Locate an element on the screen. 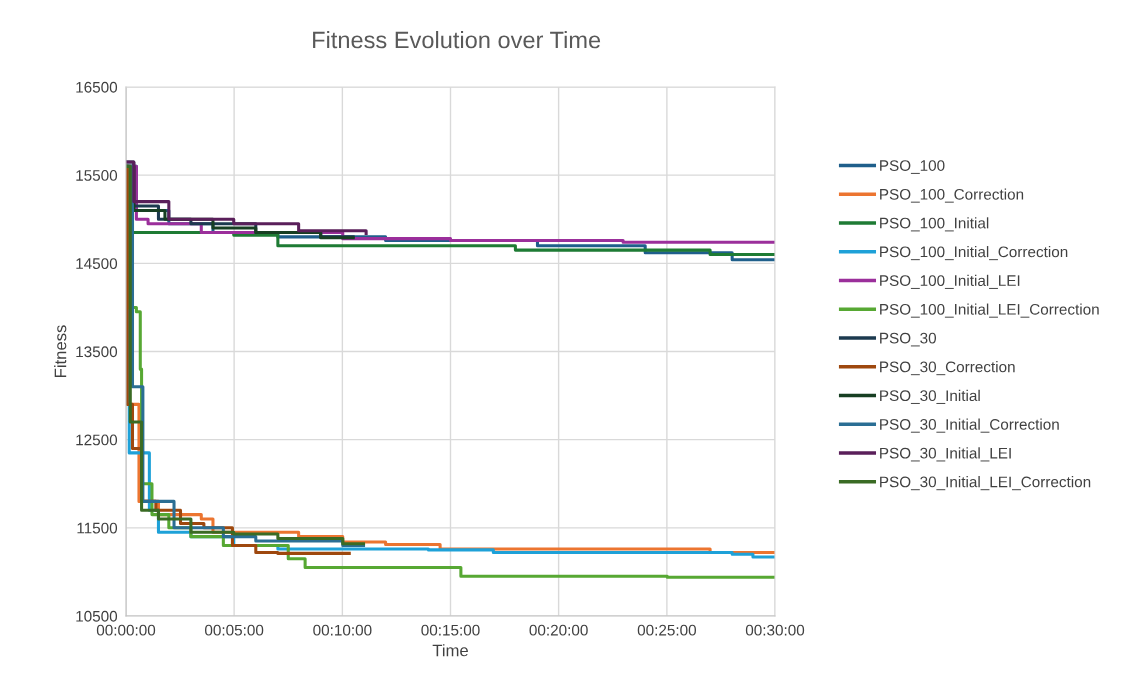 Image resolution: width=1127 pixels, height=679 pixels. legend-label: PSO_100 is located at coordinates (912, 167).